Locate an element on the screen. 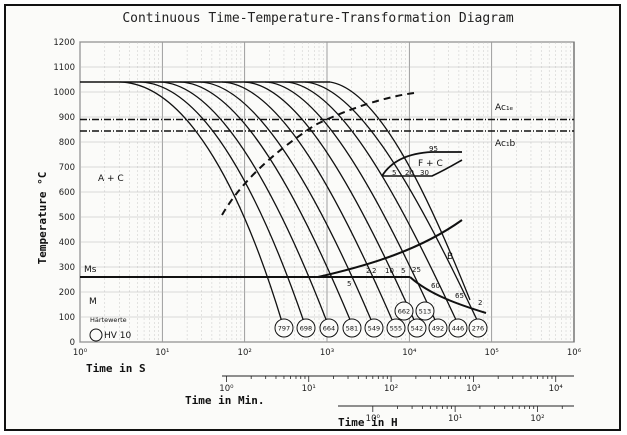 The width and height of the screenshot is (627, 435). hardness-header: Härtewerte is located at coordinates (108, 320).